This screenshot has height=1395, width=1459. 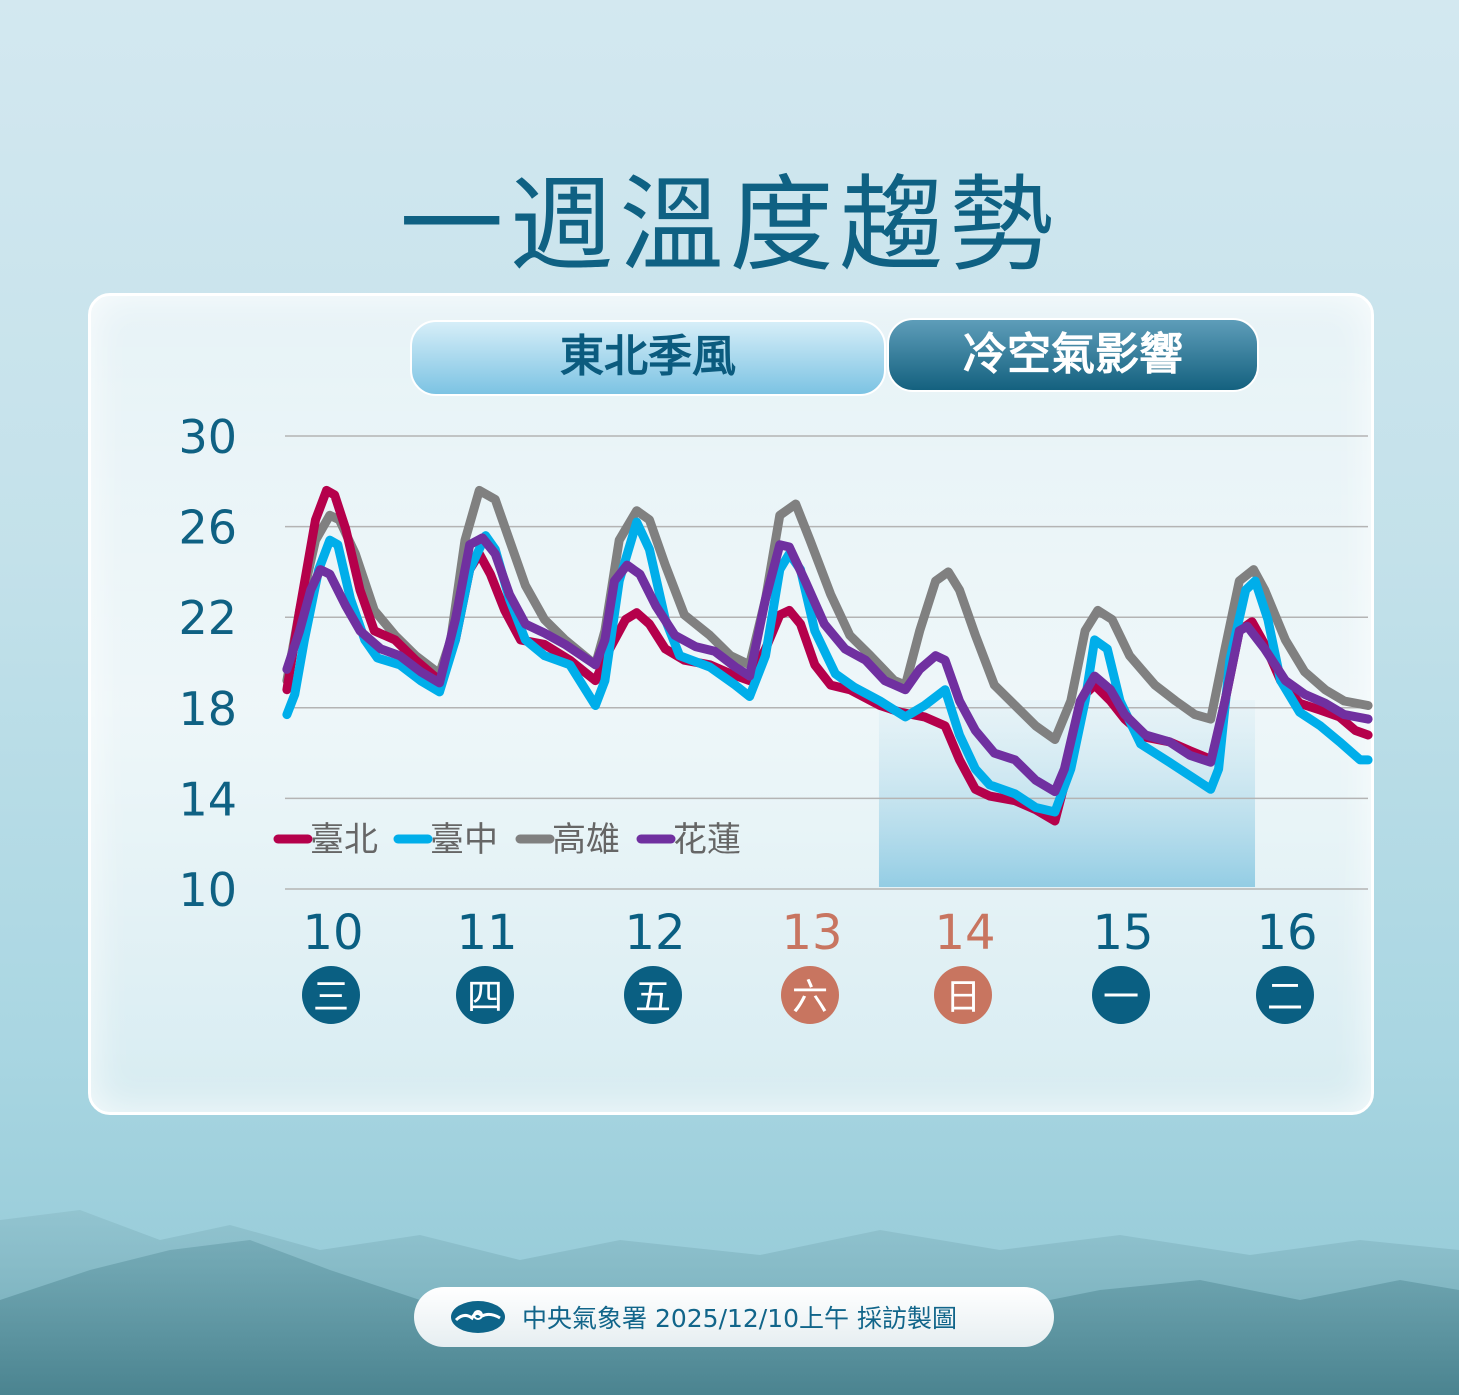 I want to click on weekday-label: 四, so click(x=485, y=997).